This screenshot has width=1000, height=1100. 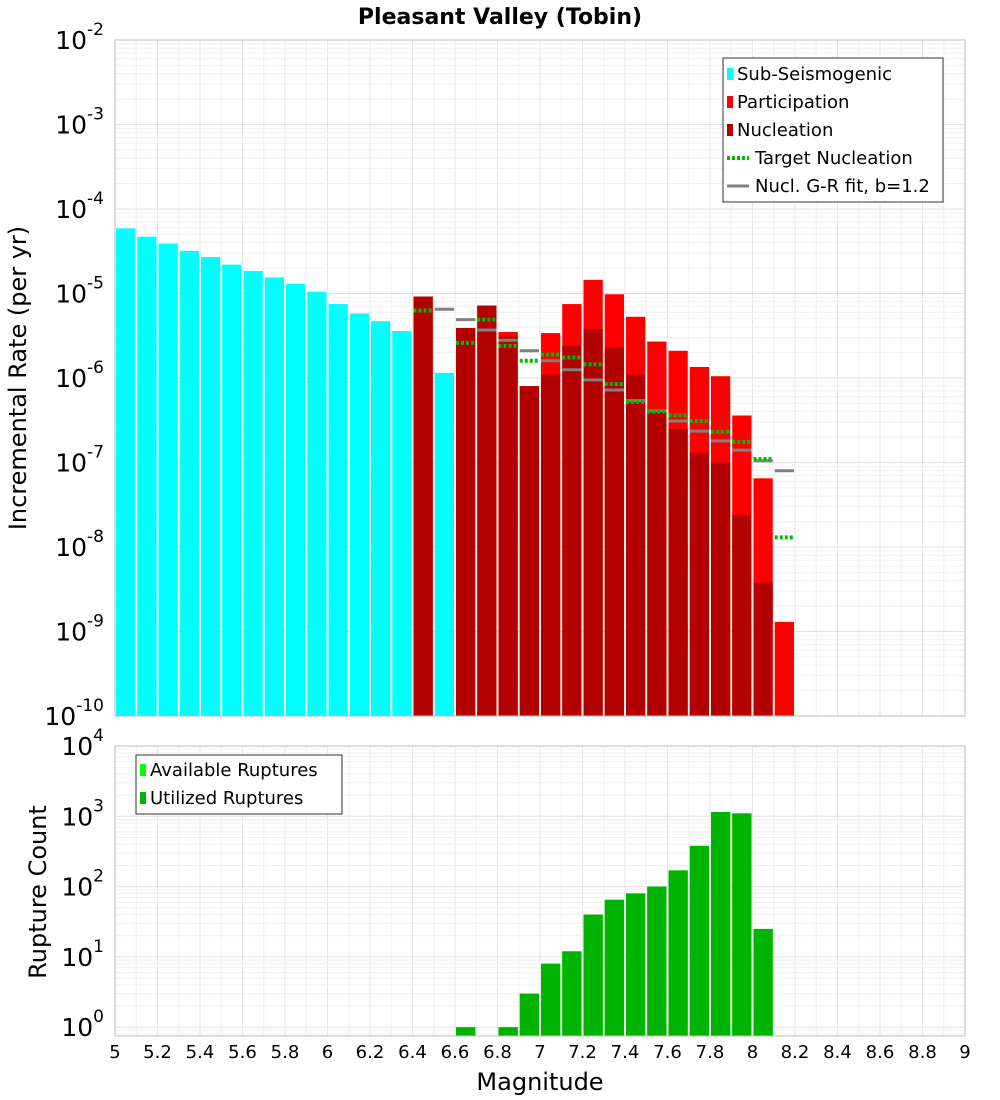 What do you see at coordinates (500, 17) in the screenshot?
I see `chart-title: Pleasant Valley (Tobin)` at bounding box center [500, 17].